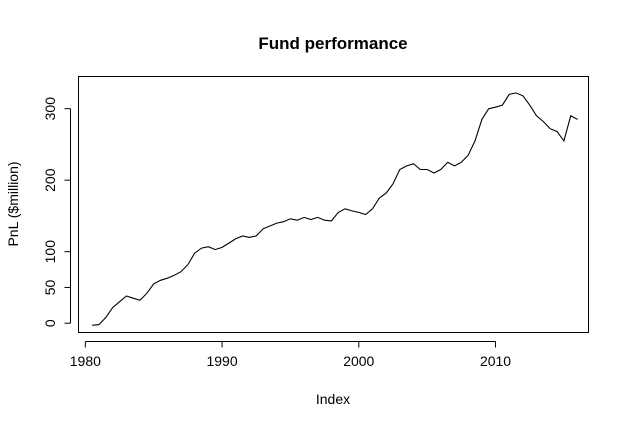 Image resolution: width=630 pixels, height=429 pixels. What do you see at coordinates (50, 180) in the screenshot?
I see `y-tick-label: 200` at bounding box center [50, 180].